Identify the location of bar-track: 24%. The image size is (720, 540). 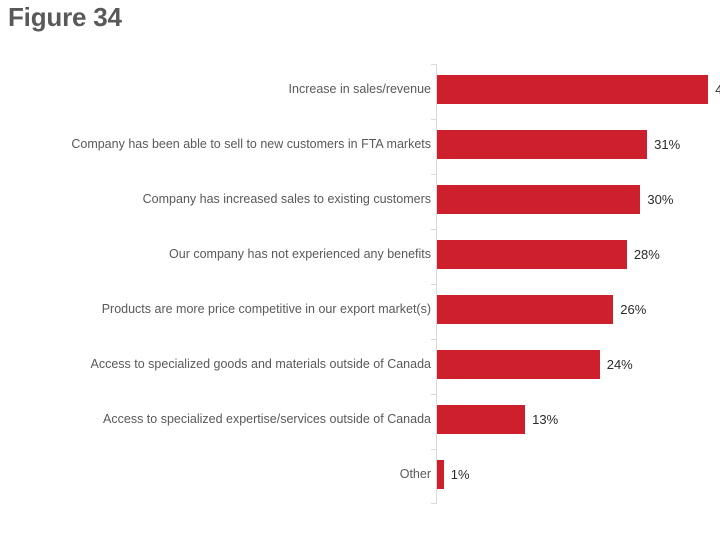
(578, 364).